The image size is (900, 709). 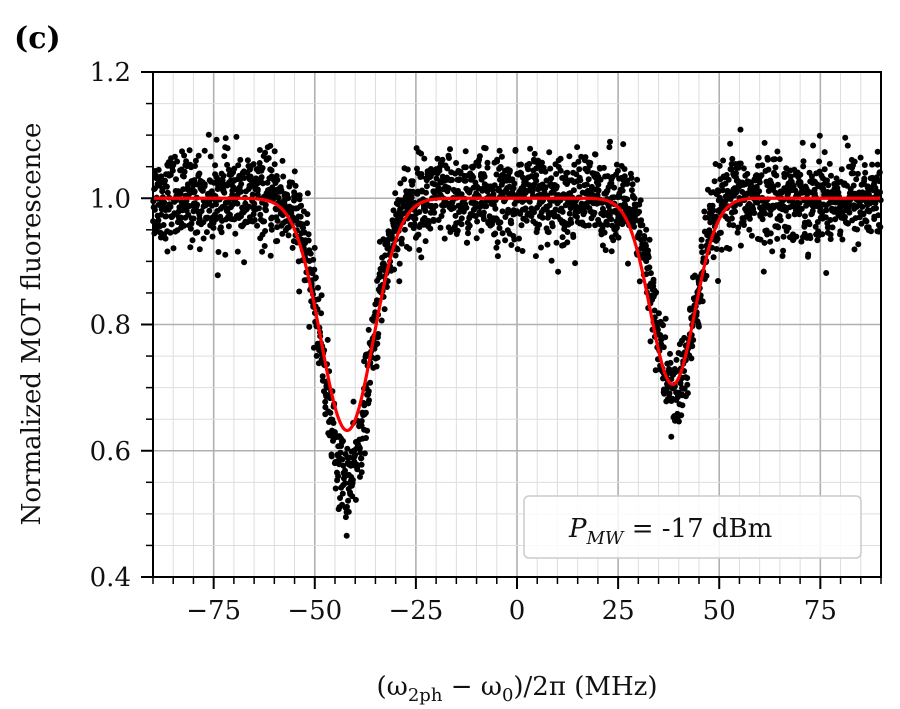 What do you see at coordinates (605, 538) in the screenshot?
I see `legend-sub: MW` at bounding box center [605, 538].